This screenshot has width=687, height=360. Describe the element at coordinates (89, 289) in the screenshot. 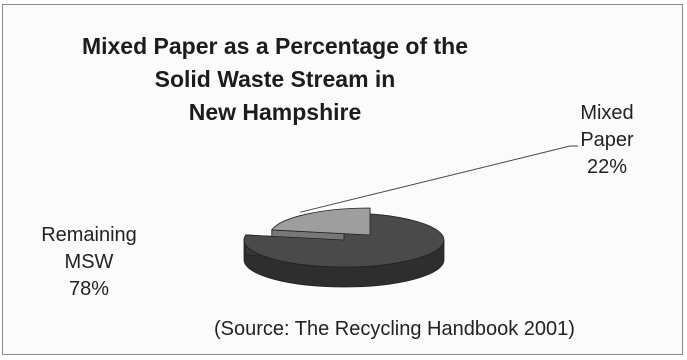

I see `data-label-remaining-msw-percent: 78%` at that location.